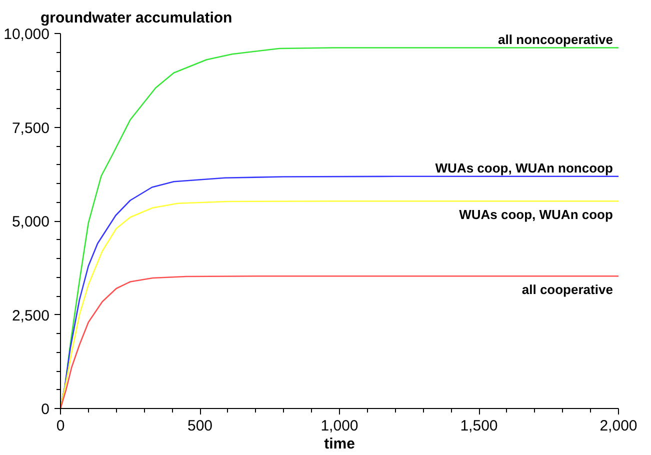 This screenshot has height=455, width=651. Describe the element at coordinates (200, 426) in the screenshot. I see `x-tick-label: 500` at that location.